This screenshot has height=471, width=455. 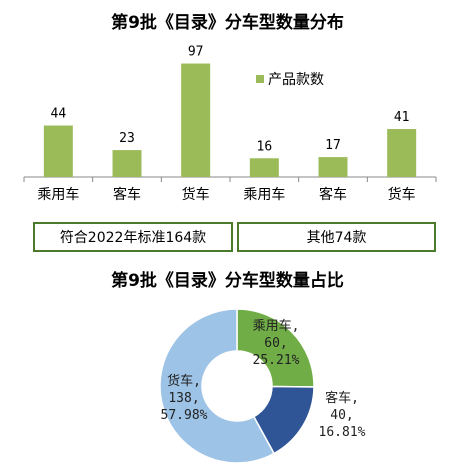 What do you see at coordinates (59, 114) in the screenshot?
I see `bar-value-label: 44` at bounding box center [59, 114].